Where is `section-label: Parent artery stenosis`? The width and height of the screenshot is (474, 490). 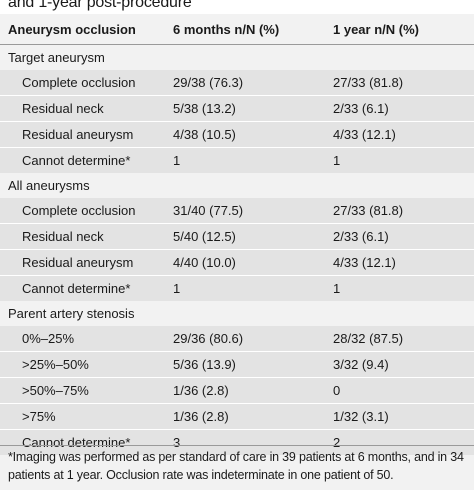
section-label: Parent artery stenosis is located at coordinates (71, 313).